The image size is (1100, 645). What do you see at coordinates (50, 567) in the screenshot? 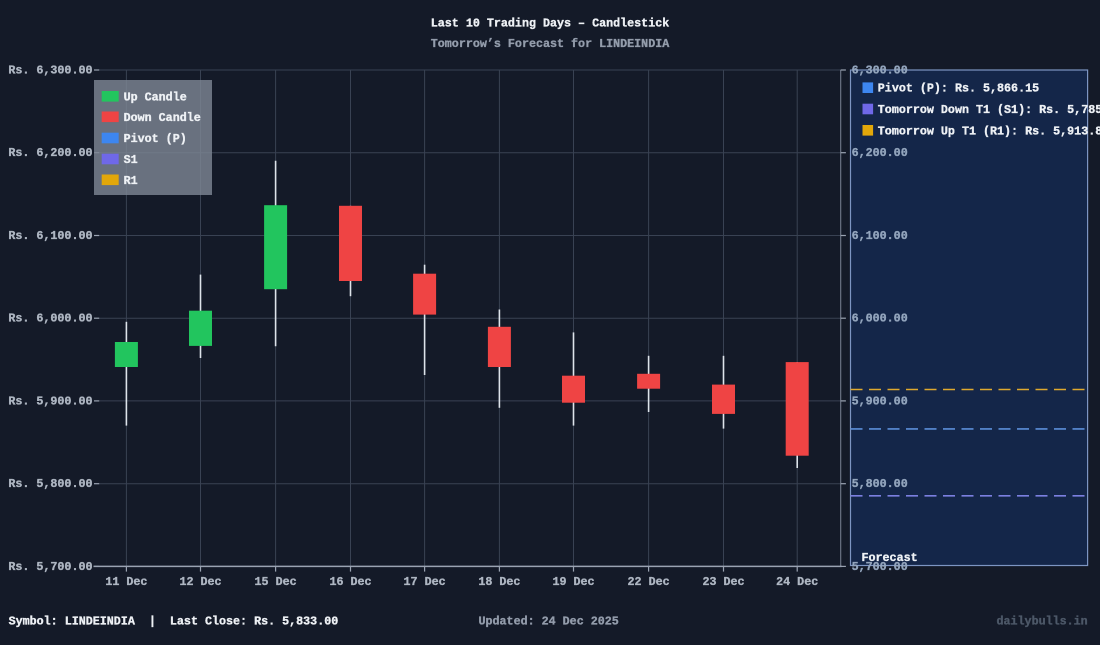
I see `svg-text: Rs. 5,700.00` at bounding box center [50, 567].